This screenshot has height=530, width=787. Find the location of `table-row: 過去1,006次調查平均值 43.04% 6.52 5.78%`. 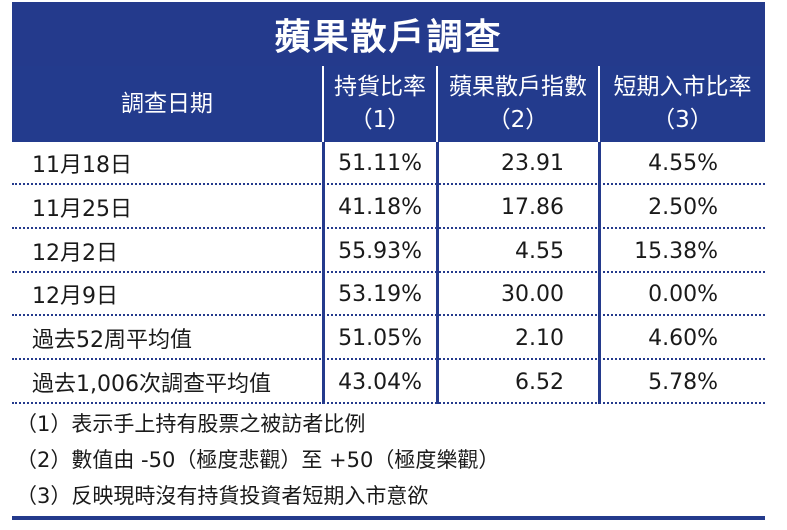

table-row: 過去1,006次調查平均值 43.04% 6.52 5.78% is located at coordinates (388, 382).